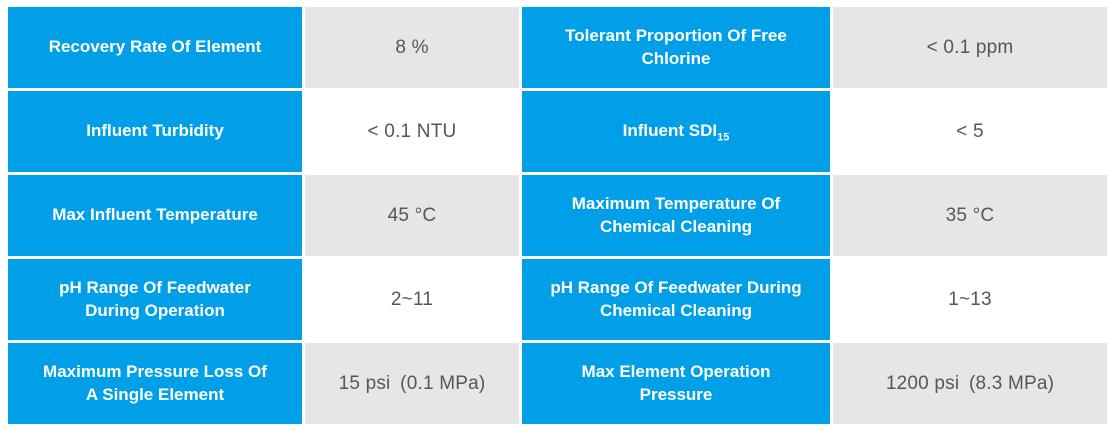  Describe the element at coordinates (412, 383) in the screenshot. I see `spec-value-left: 15 psi (0.1 MPa)` at that location.